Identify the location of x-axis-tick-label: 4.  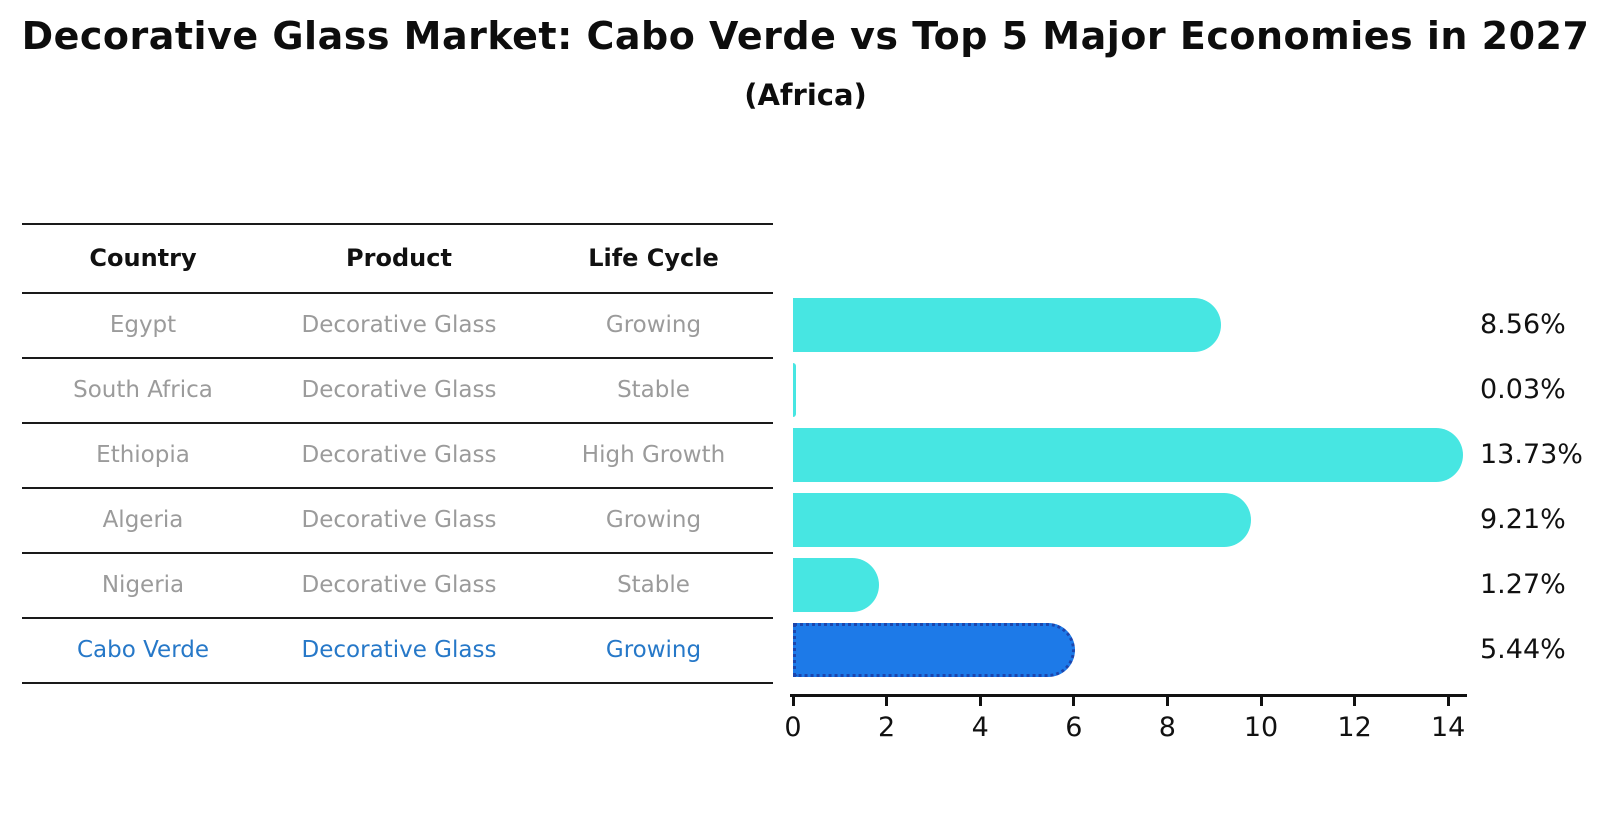
(980, 727).